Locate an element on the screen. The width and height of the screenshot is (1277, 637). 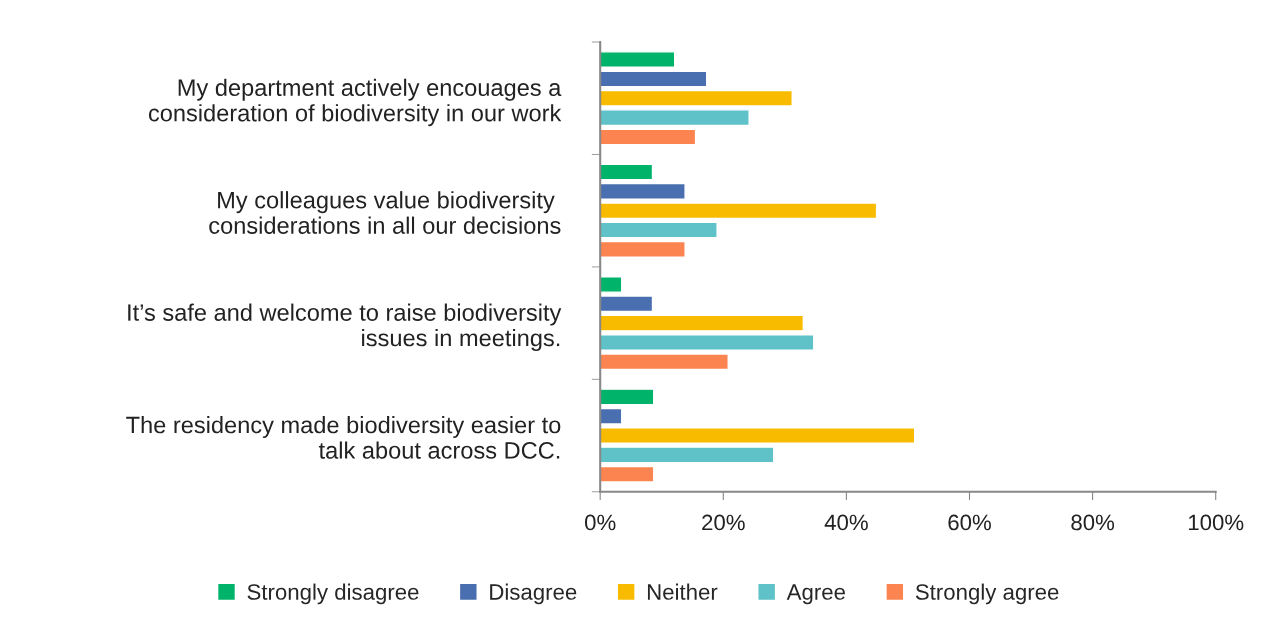
legend-label: Strongly agree is located at coordinates (987, 594).